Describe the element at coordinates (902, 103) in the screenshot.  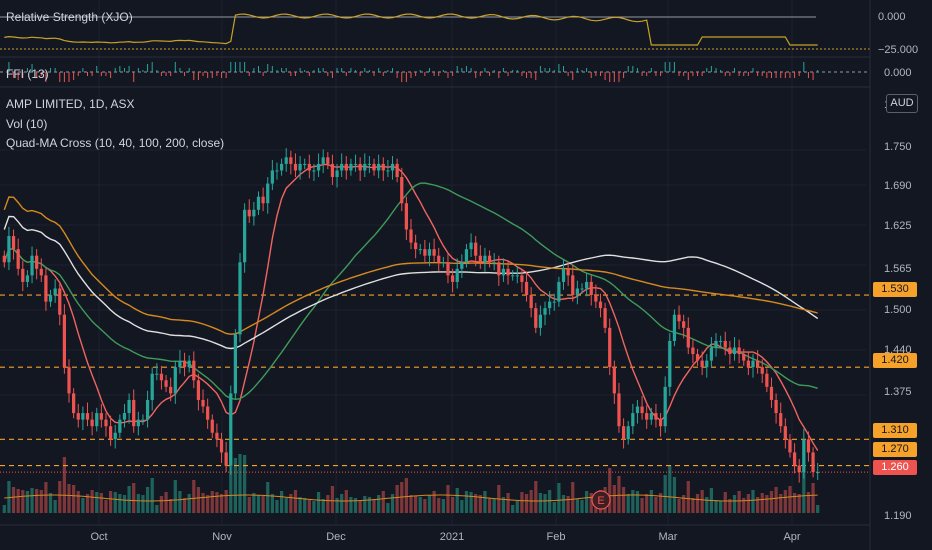
I see `currency-button: AUD` at that location.